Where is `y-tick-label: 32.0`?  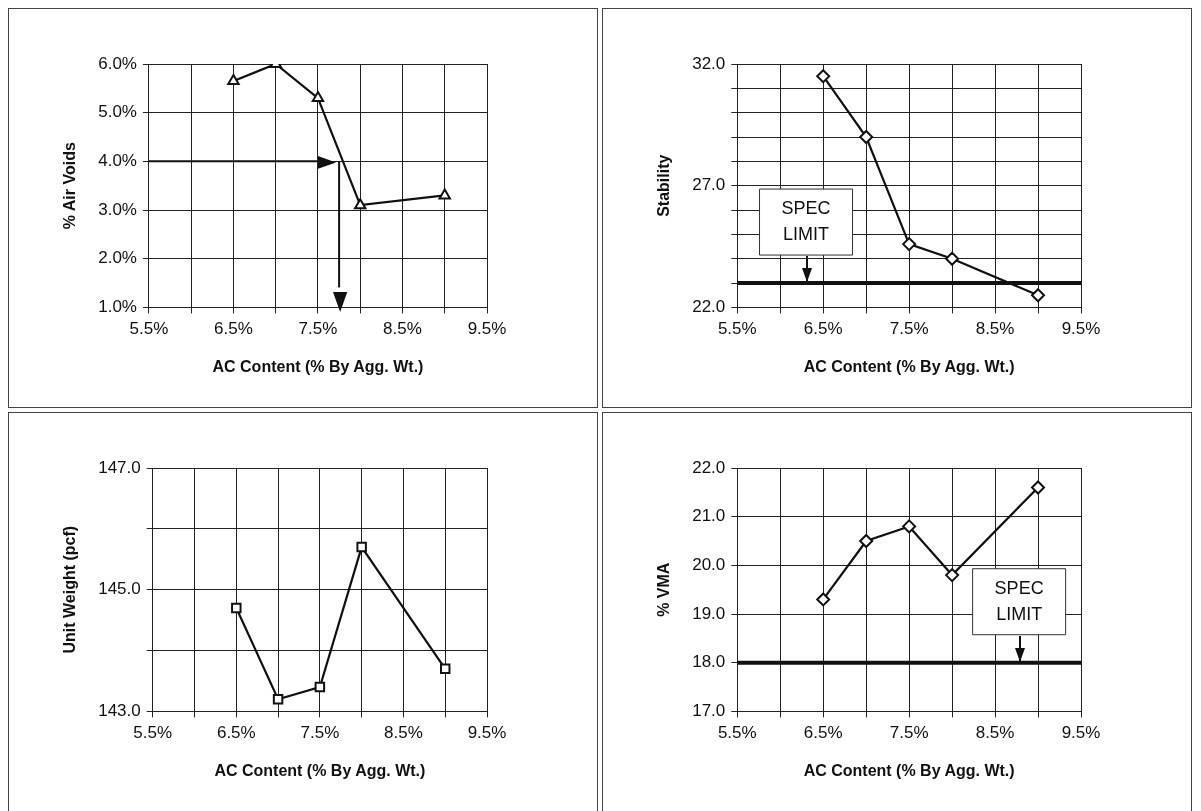
y-tick-label: 32.0 is located at coordinates (709, 63).